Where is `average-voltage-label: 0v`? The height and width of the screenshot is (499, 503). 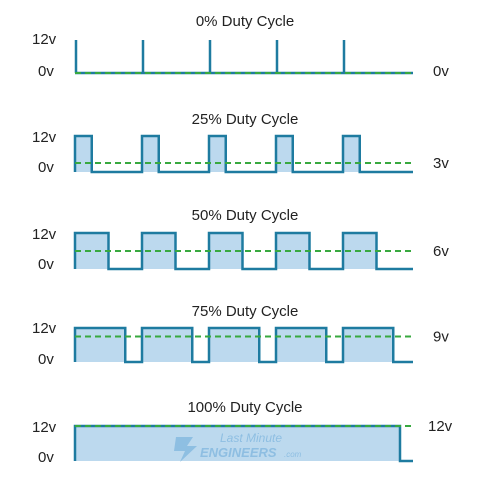 average-voltage-label: 0v is located at coordinates (441, 71).